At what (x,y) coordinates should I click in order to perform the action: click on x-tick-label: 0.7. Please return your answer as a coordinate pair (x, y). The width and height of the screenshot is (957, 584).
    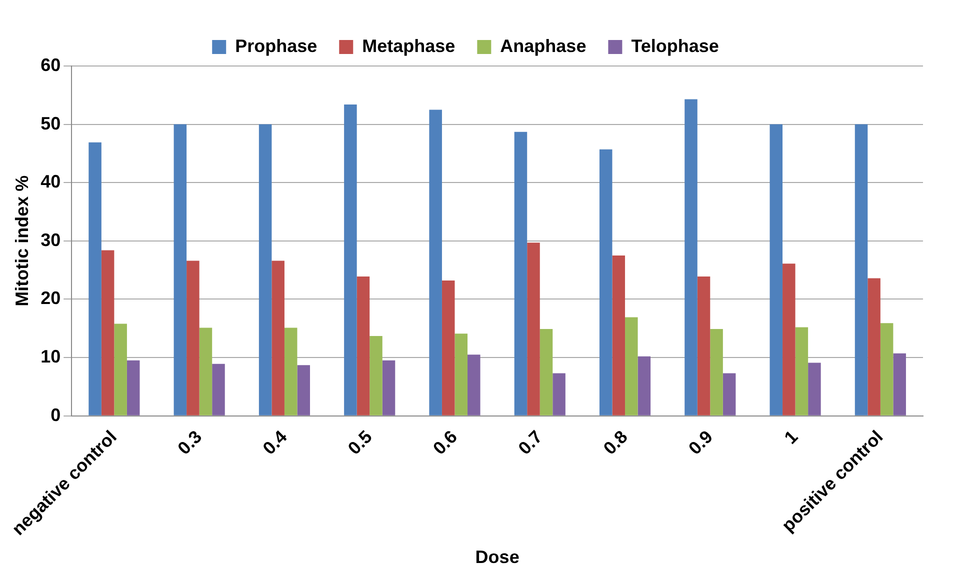
    Looking at the image, I should click on (530, 442).